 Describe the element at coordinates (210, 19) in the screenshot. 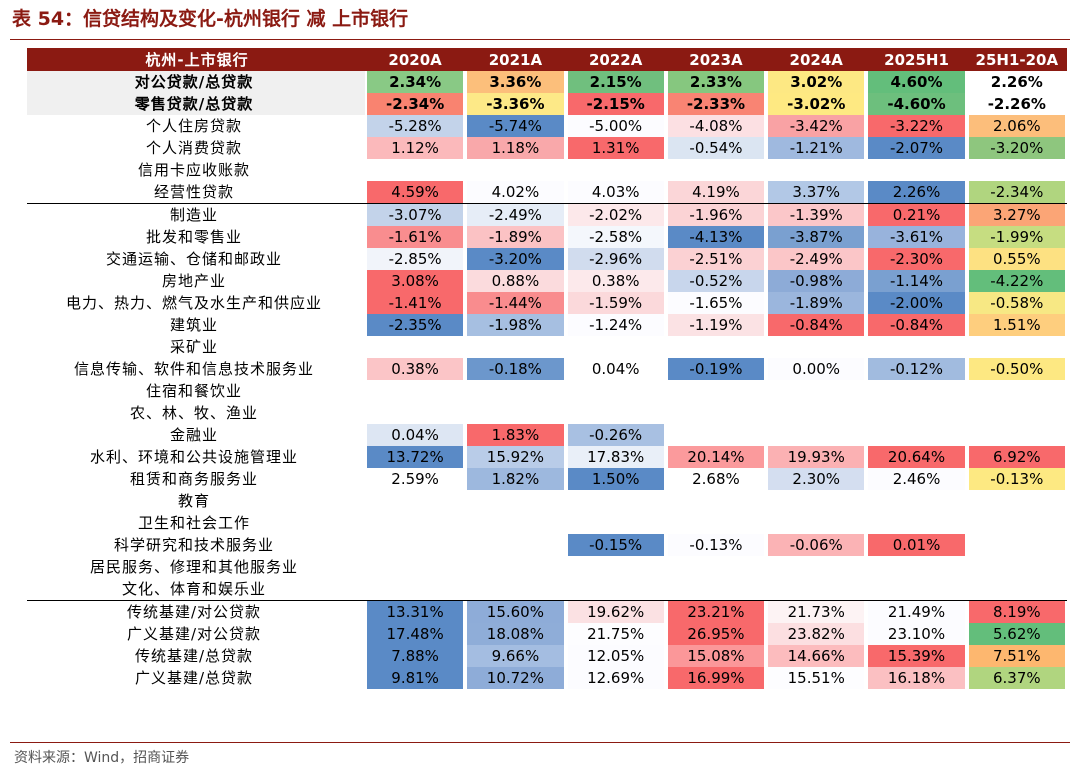

I see `table-title: 表 54：信贷结构及变化-杭州银行 减 上市银行` at that location.